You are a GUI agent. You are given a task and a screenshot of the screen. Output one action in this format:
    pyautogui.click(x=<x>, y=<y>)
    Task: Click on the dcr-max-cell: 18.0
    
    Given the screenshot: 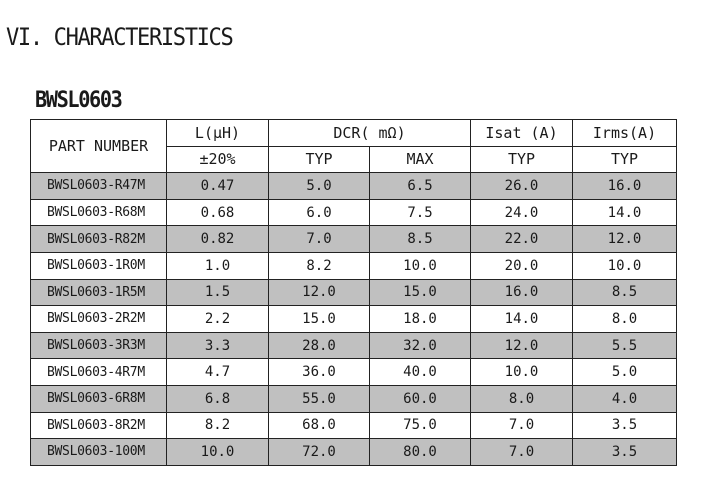 What is the action you would take?
    pyautogui.click(x=420, y=319)
    